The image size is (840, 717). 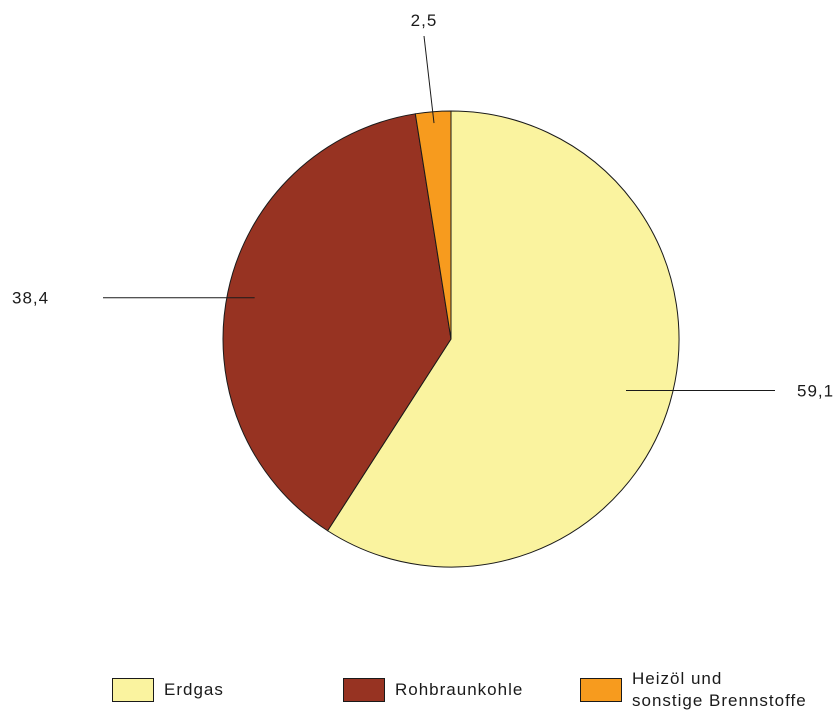 I want to click on legend-swatch-rohbraunkohle, so click(x=364, y=690).